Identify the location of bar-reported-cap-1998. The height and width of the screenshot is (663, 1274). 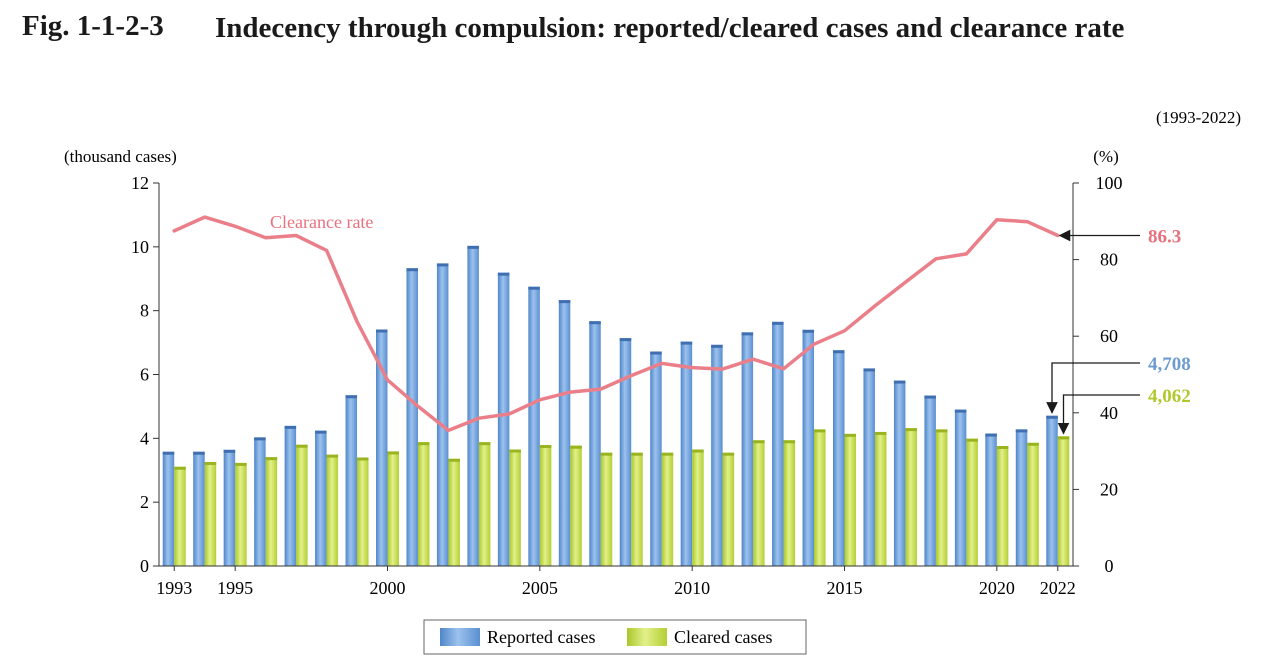
(321, 432).